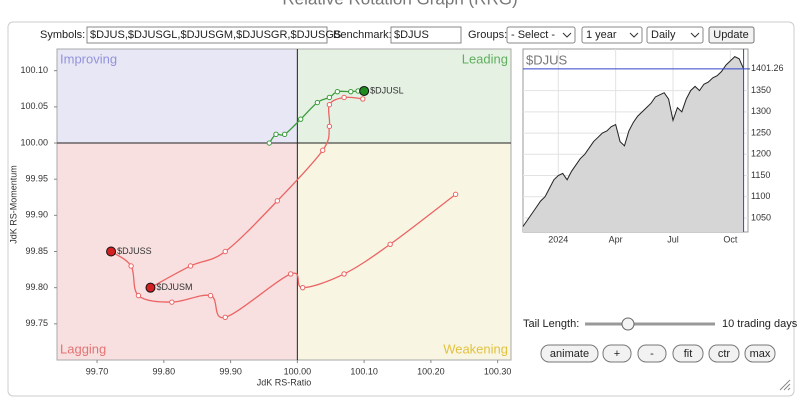  I want to click on button-label: ctr, so click(724, 354).